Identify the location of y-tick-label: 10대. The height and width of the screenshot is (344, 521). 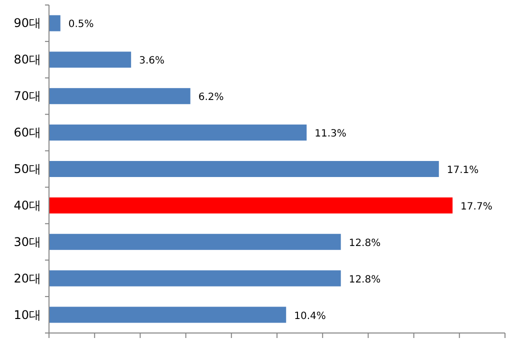
(27, 315).